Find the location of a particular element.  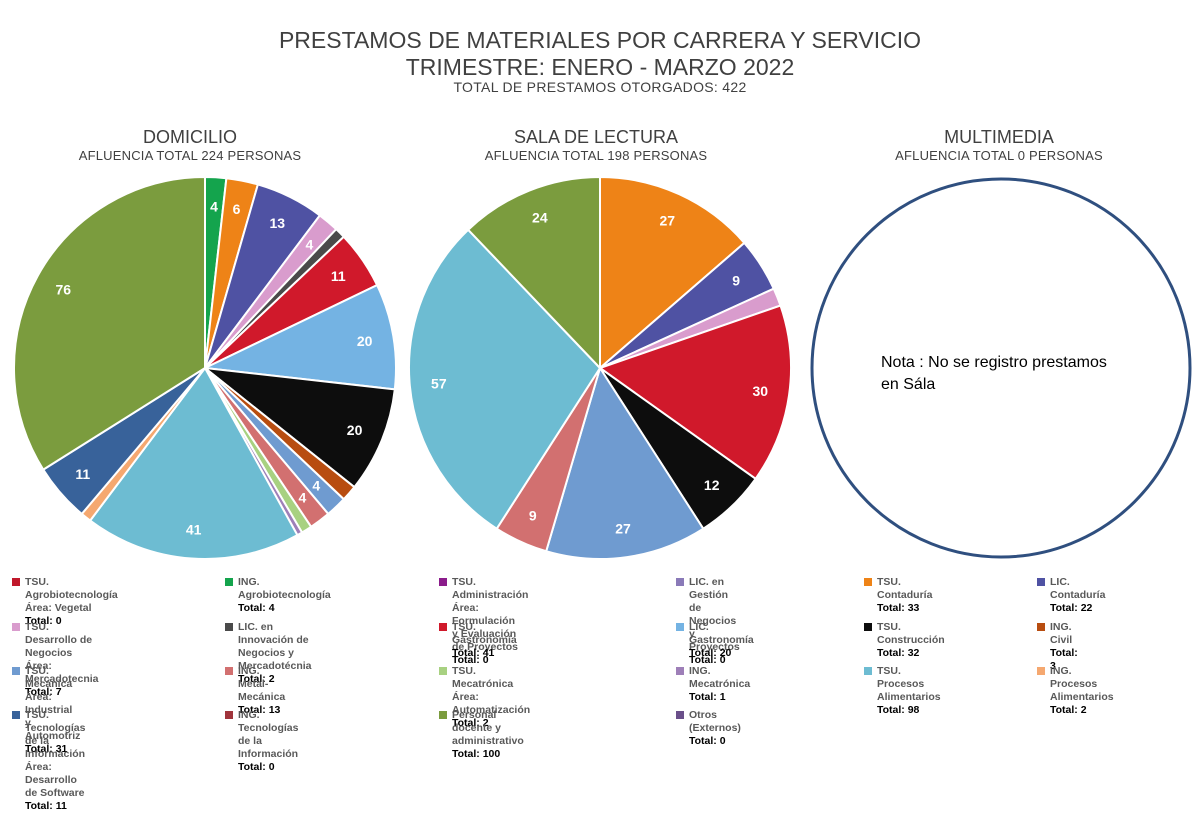

legend-label-text: ING. Tecnologías de la Información is located at coordinates (268, 734).